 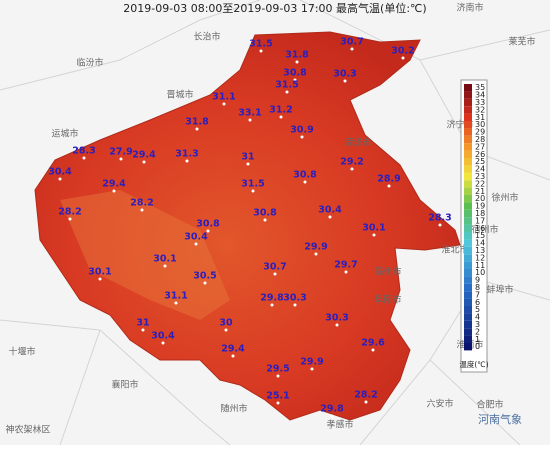 What do you see at coordinates (480, 117) in the screenshot?
I see `legend-label: 31` at bounding box center [480, 117].